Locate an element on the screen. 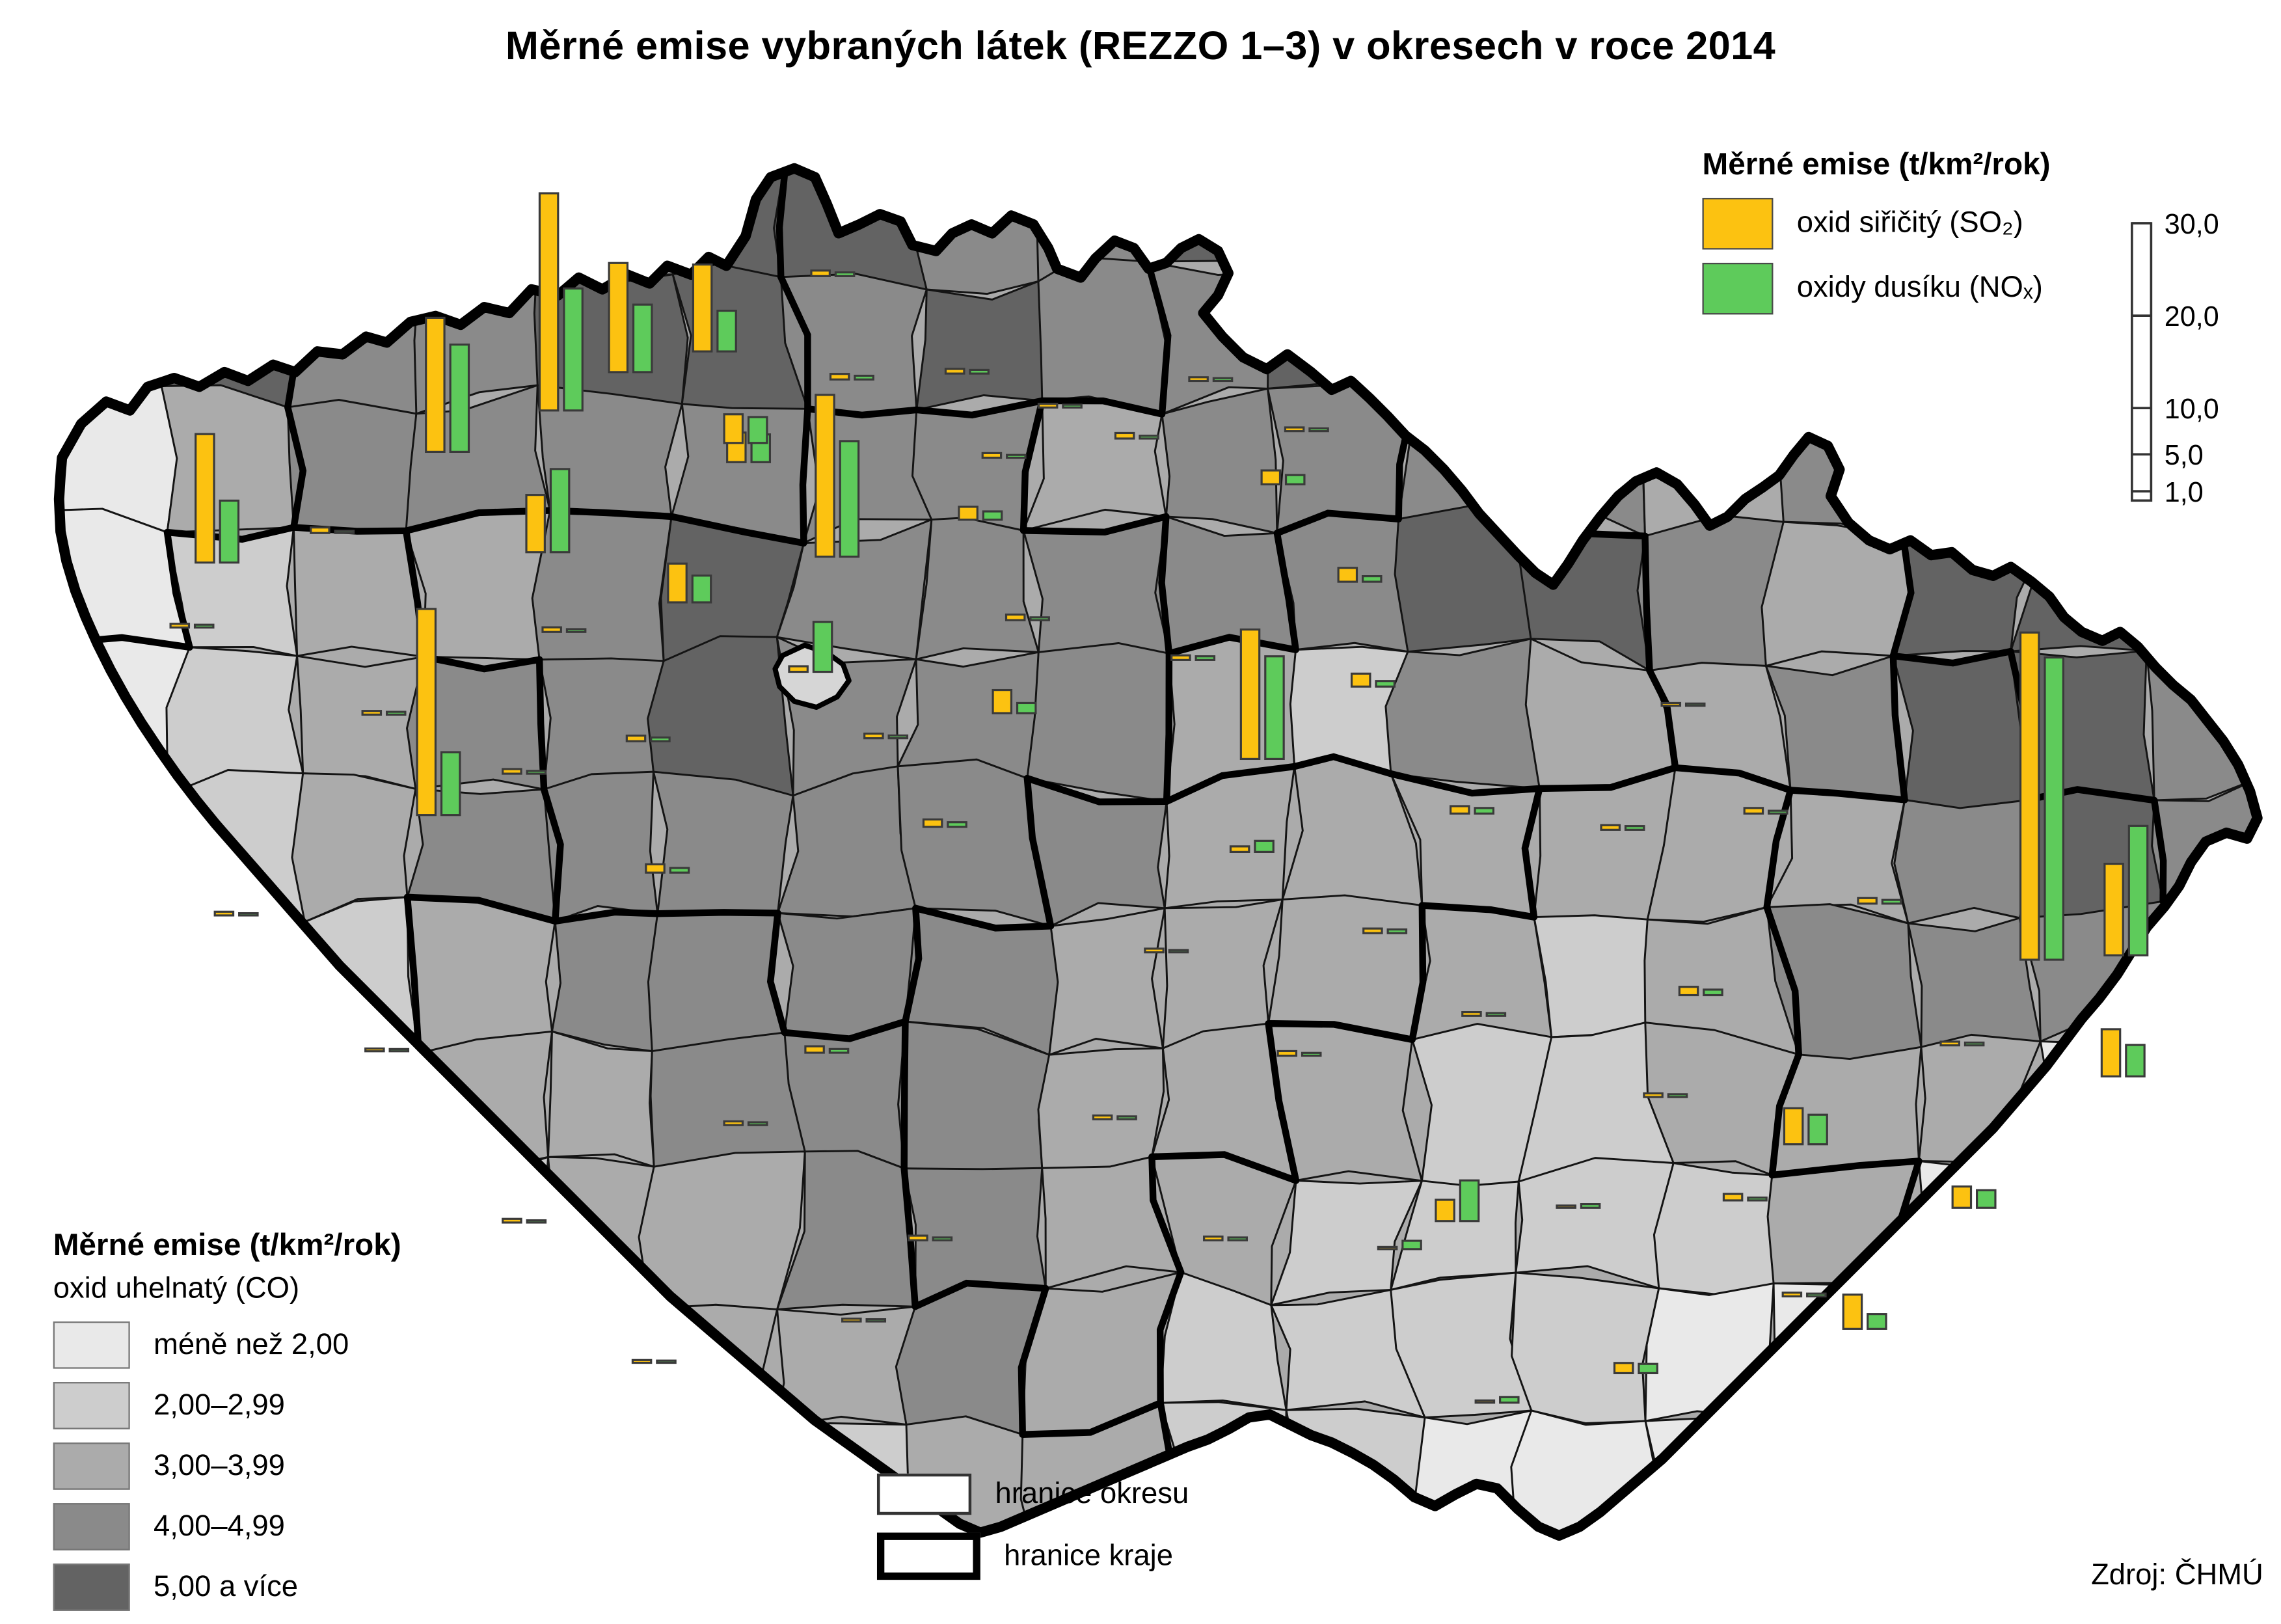 The height and width of the screenshot is (1624, 2281). co-class-2-swatch is located at coordinates (92, 1466).